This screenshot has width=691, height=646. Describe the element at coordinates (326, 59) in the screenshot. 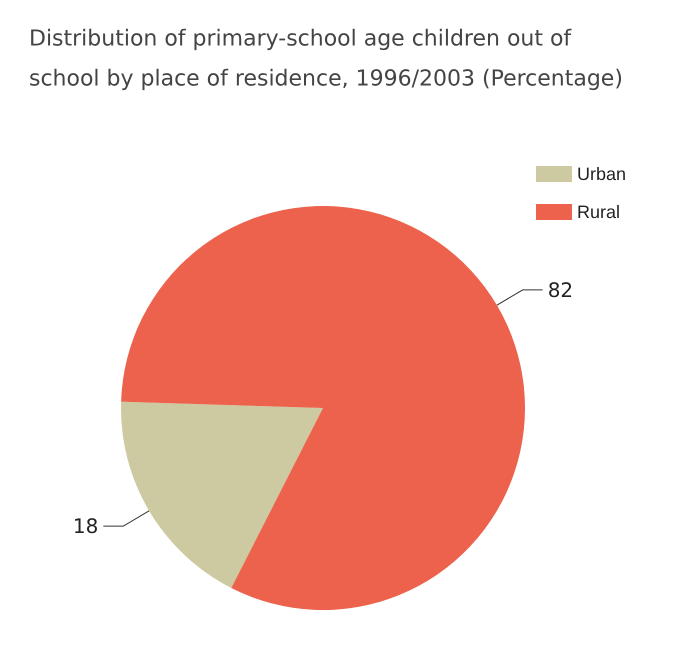

I see `chart-title: Distribution of primary-school age children out of school by place of residence, 1996/2003 (Percentage)` at that location.